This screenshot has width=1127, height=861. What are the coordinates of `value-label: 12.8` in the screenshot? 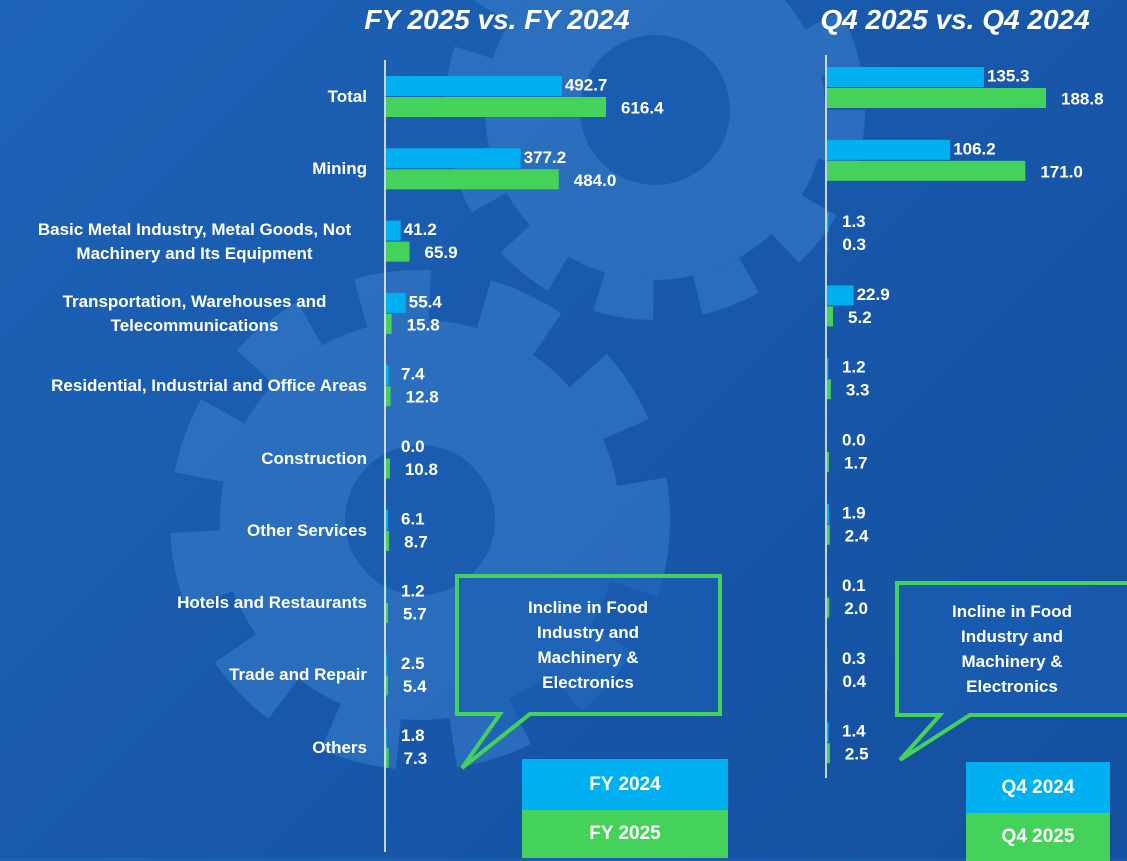 It's located at (422, 397).